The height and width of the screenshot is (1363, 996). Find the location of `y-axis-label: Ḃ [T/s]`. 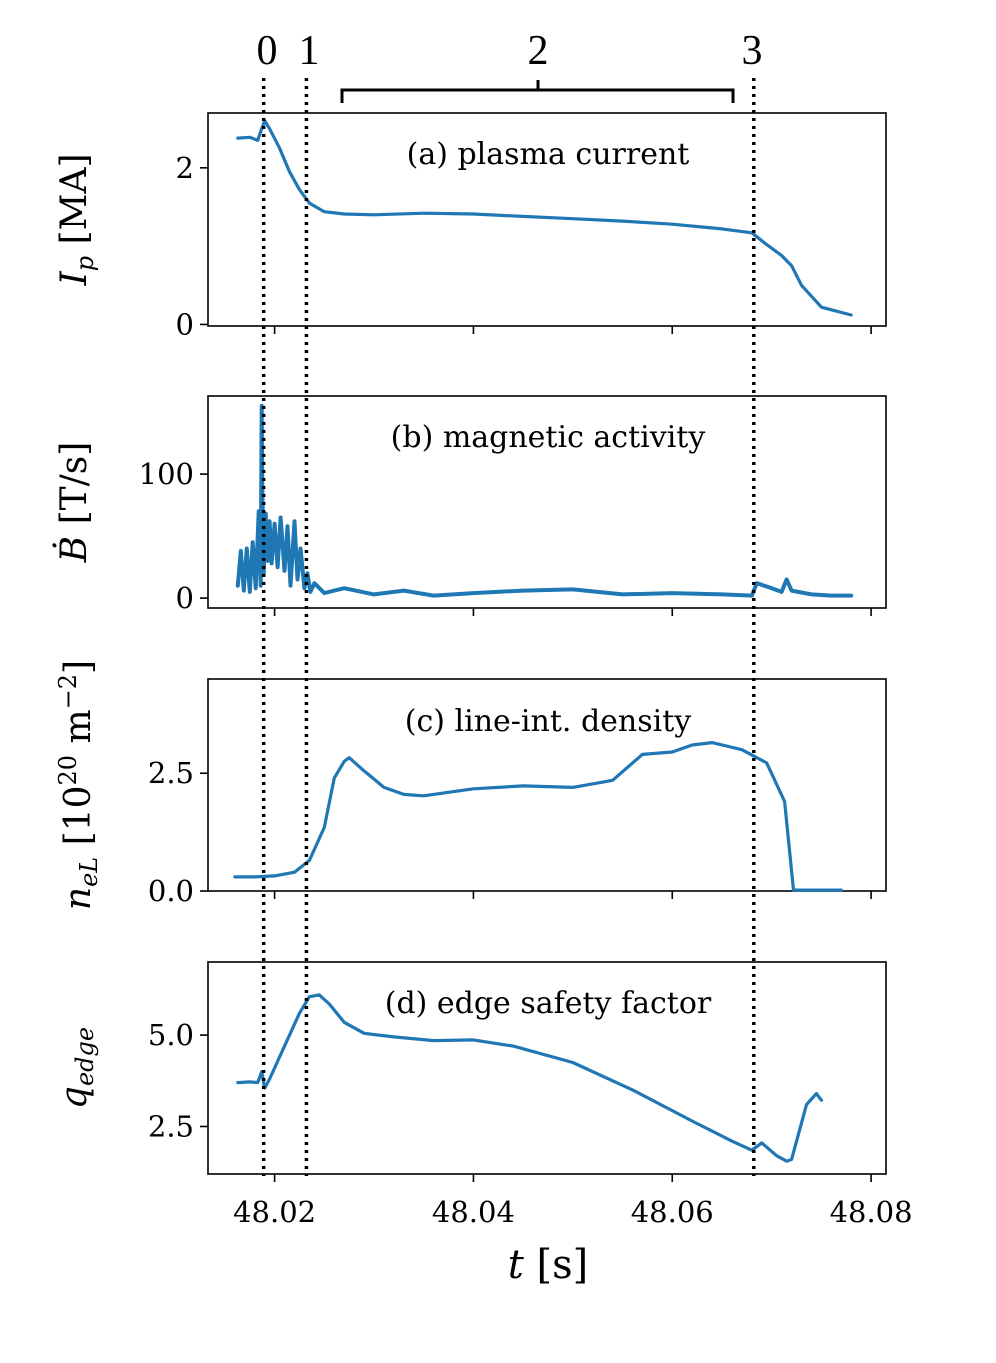

y-axis-label: Ḃ [T/s] is located at coordinates (74, 503).